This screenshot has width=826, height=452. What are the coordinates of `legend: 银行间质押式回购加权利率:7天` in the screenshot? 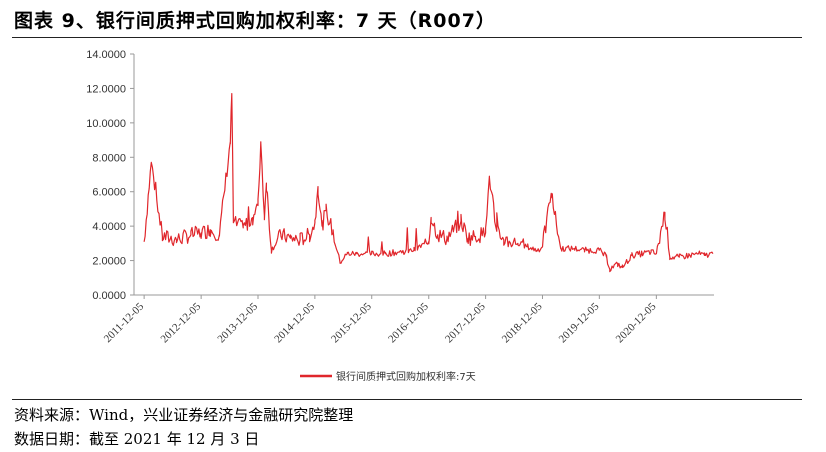 It's located at (388, 376).